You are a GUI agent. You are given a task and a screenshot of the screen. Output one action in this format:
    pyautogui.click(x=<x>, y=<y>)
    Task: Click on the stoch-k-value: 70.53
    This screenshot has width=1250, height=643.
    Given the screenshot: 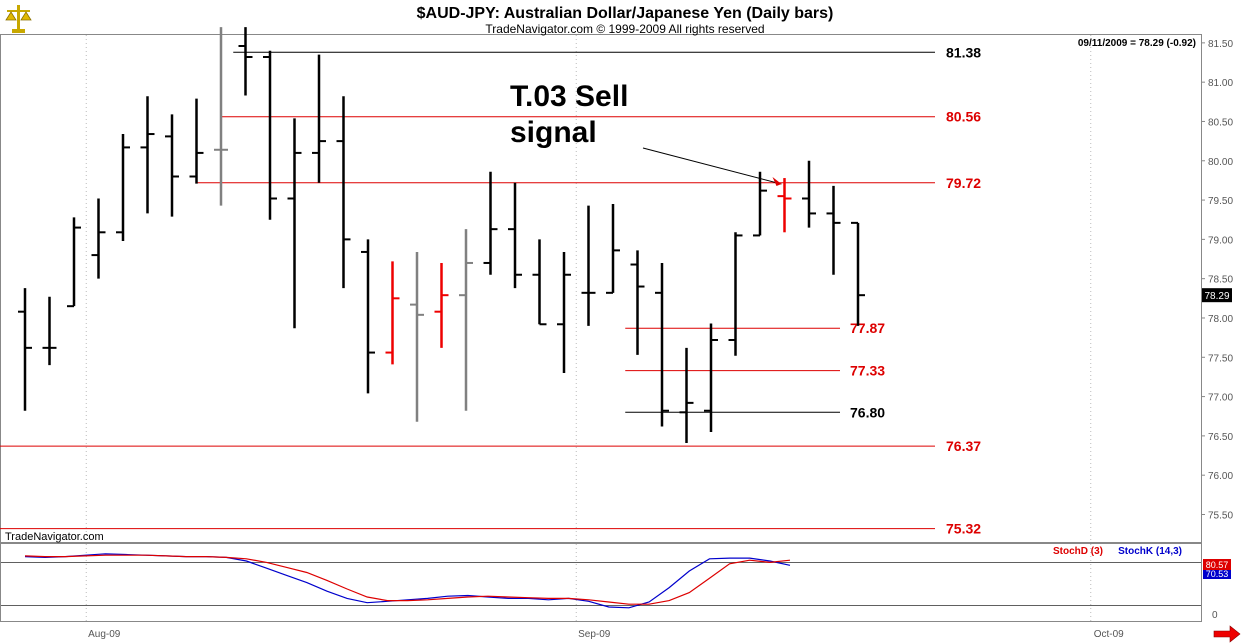 What is the action you would take?
    pyautogui.click(x=1217, y=574)
    